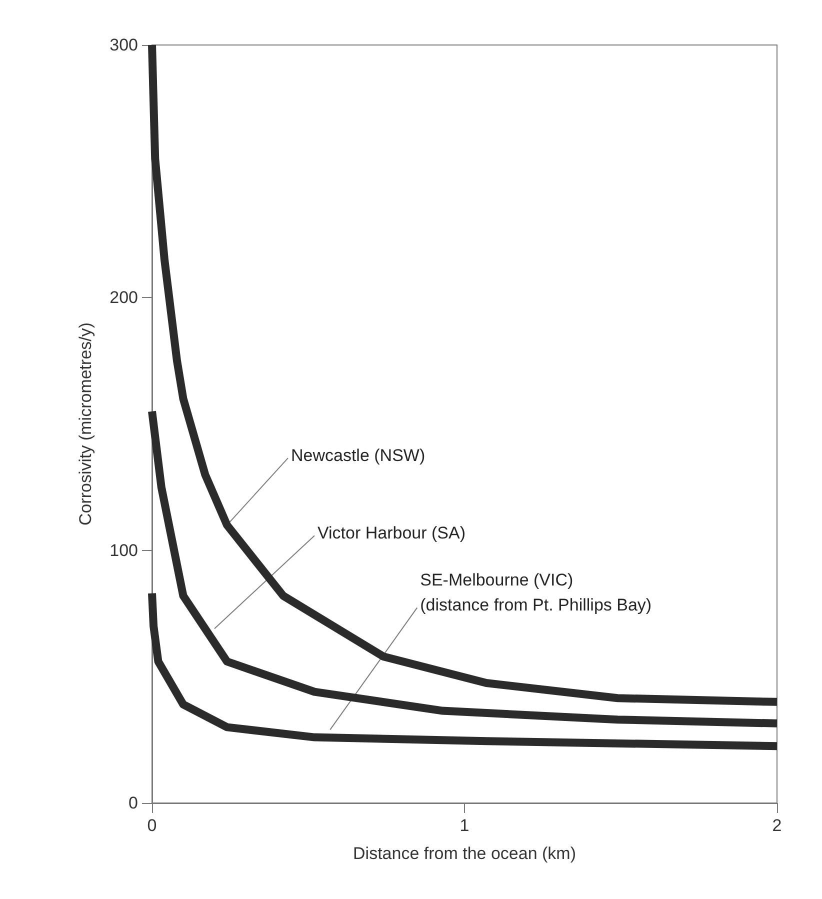  Describe the element at coordinates (777, 825) in the screenshot. I see `x-tick-label: 2` at that location.